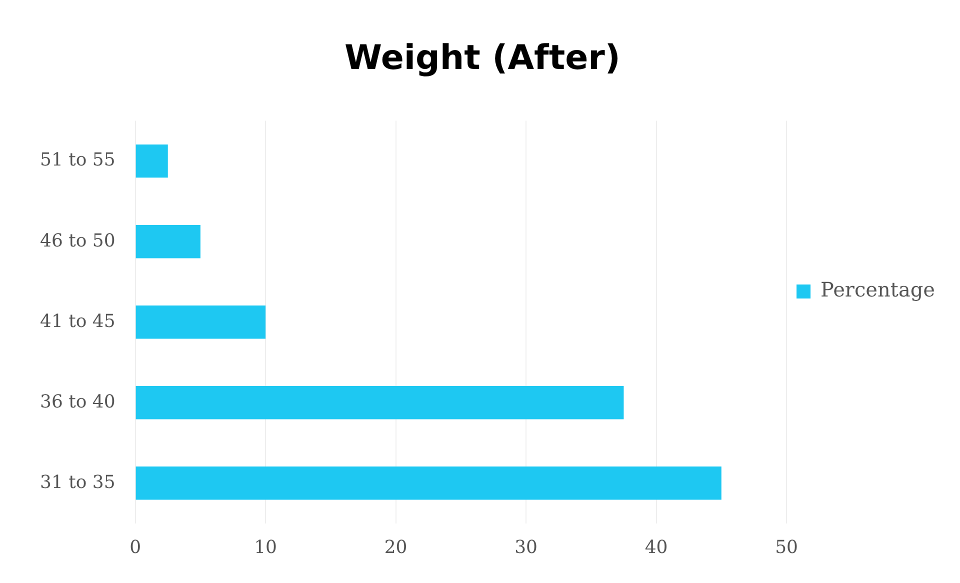  I want to click on legend-label: Percentage, so click(878, 290).